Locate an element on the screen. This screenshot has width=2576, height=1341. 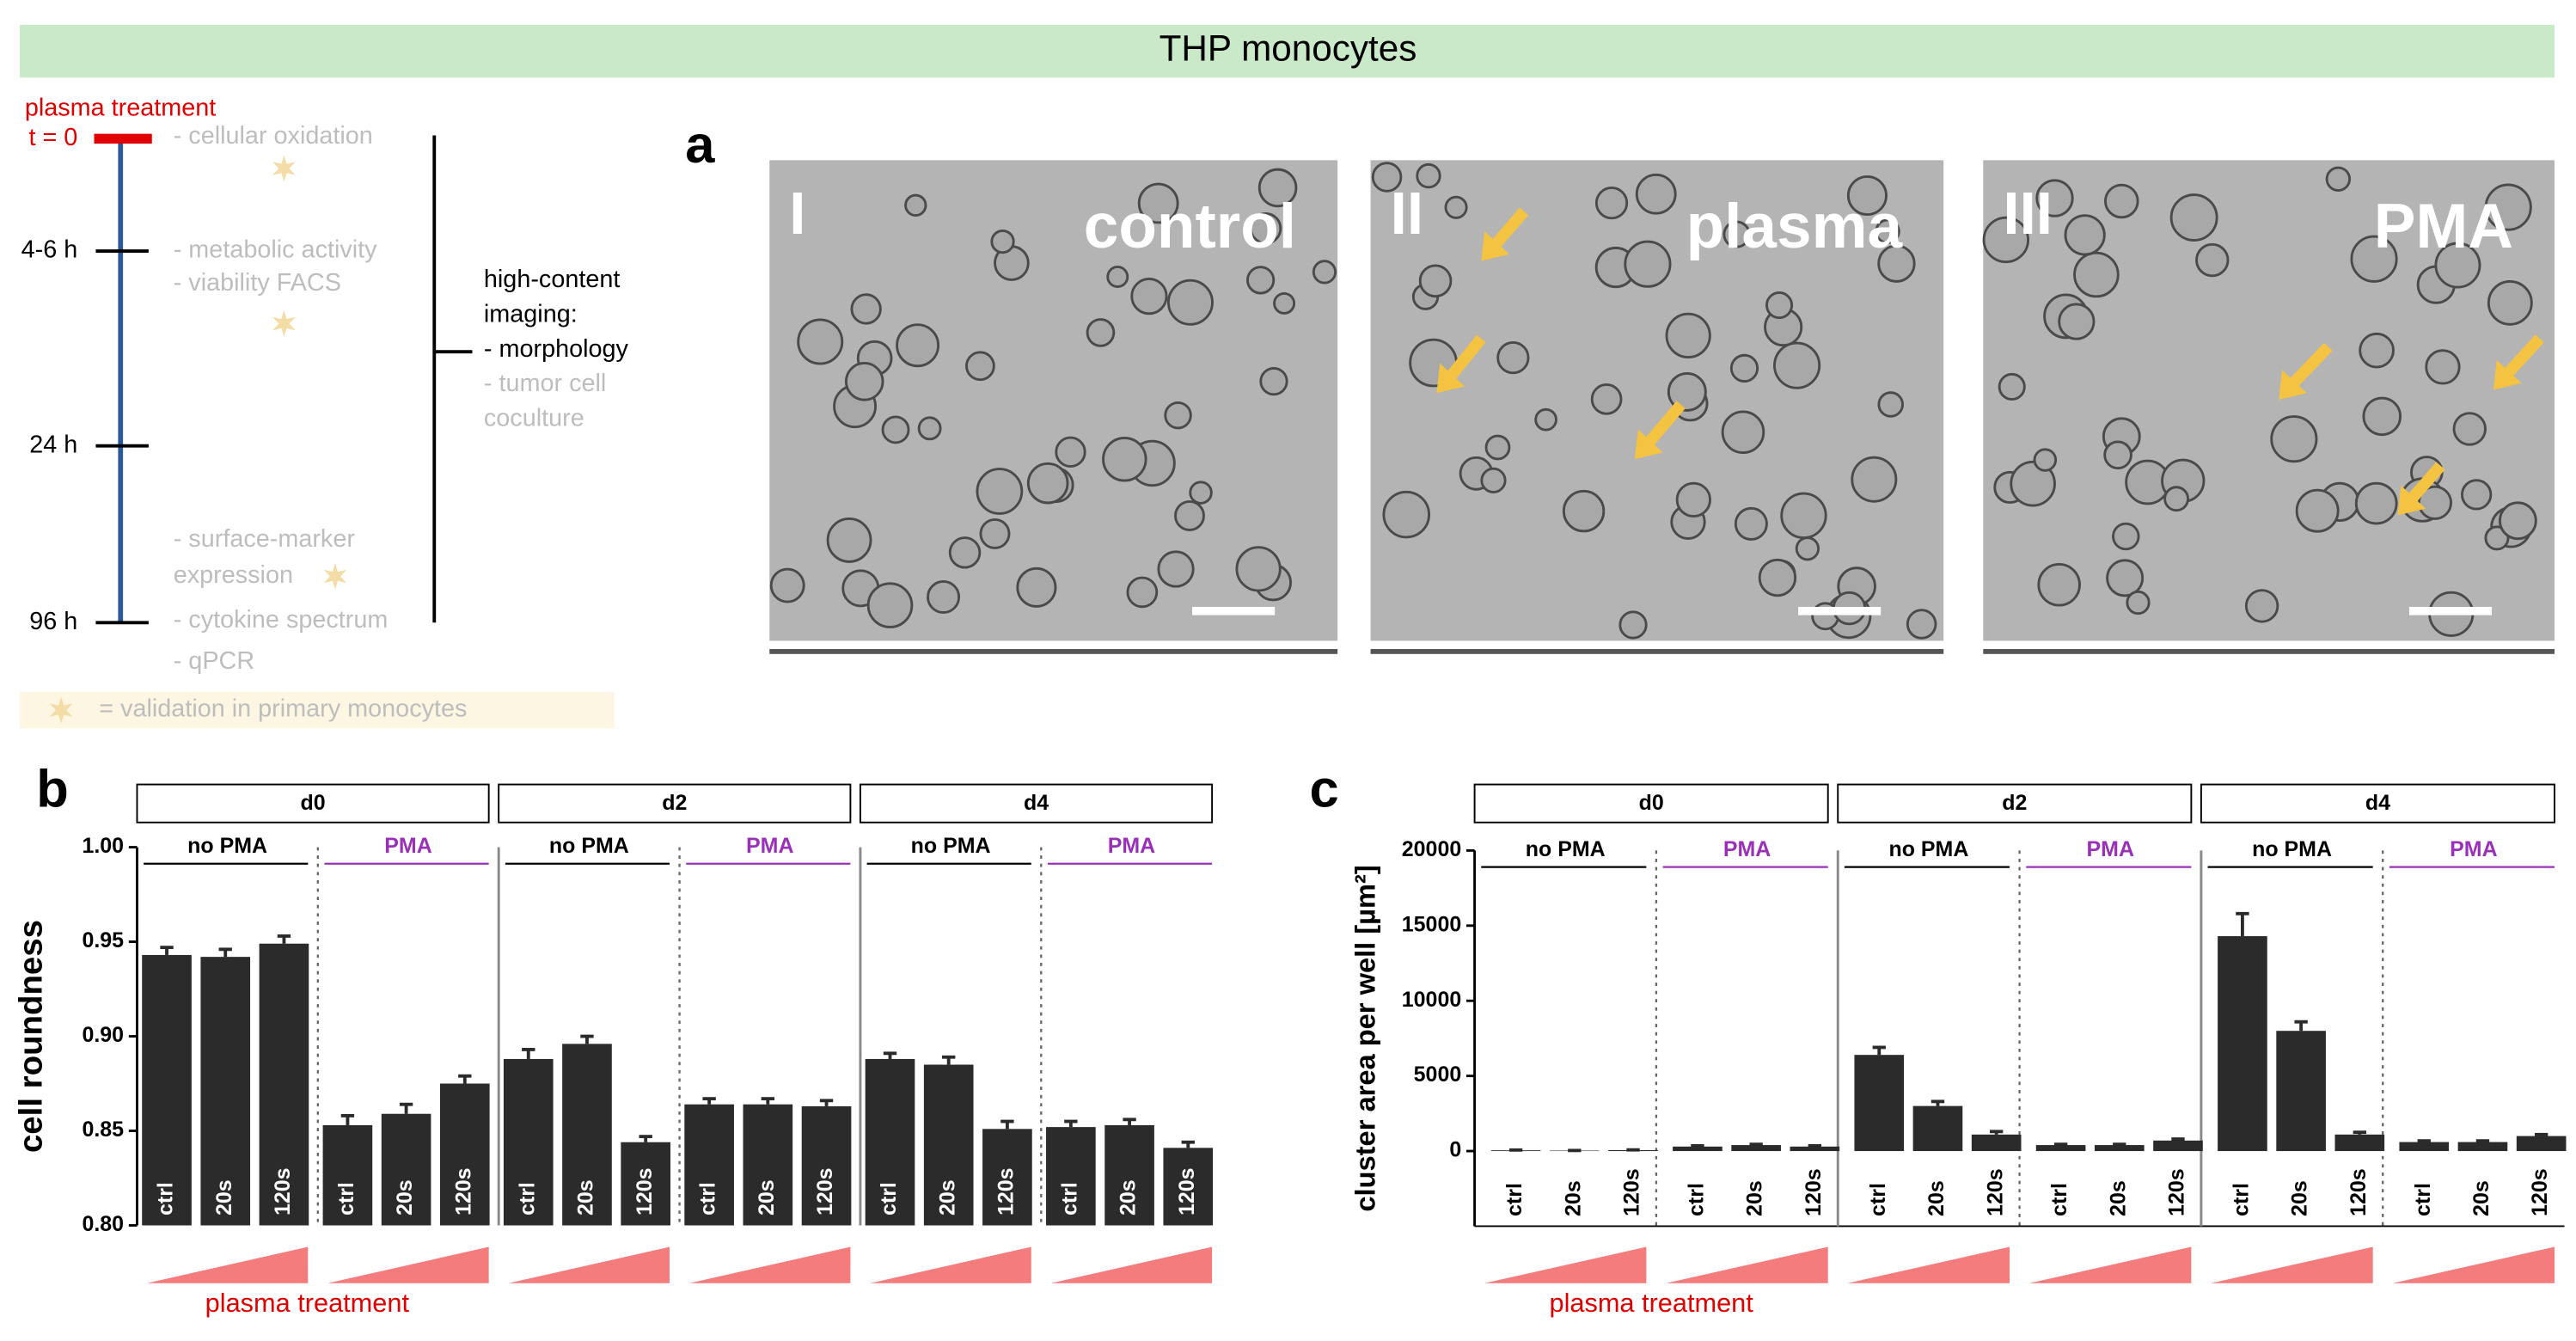
panel-label: c is located at coordinates (1323, 789).